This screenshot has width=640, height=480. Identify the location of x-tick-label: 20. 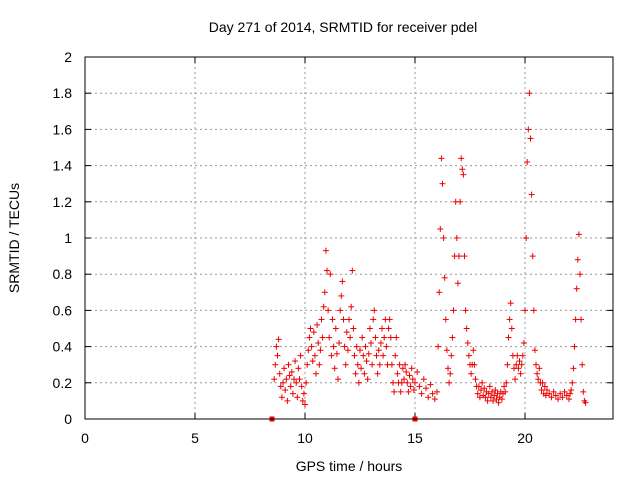
(525, 438).